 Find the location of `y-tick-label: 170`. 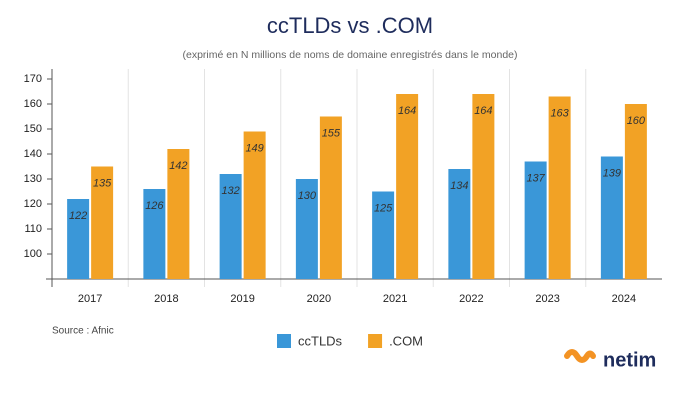

y-tick-label: 170 is located at coordinates (33, 79).